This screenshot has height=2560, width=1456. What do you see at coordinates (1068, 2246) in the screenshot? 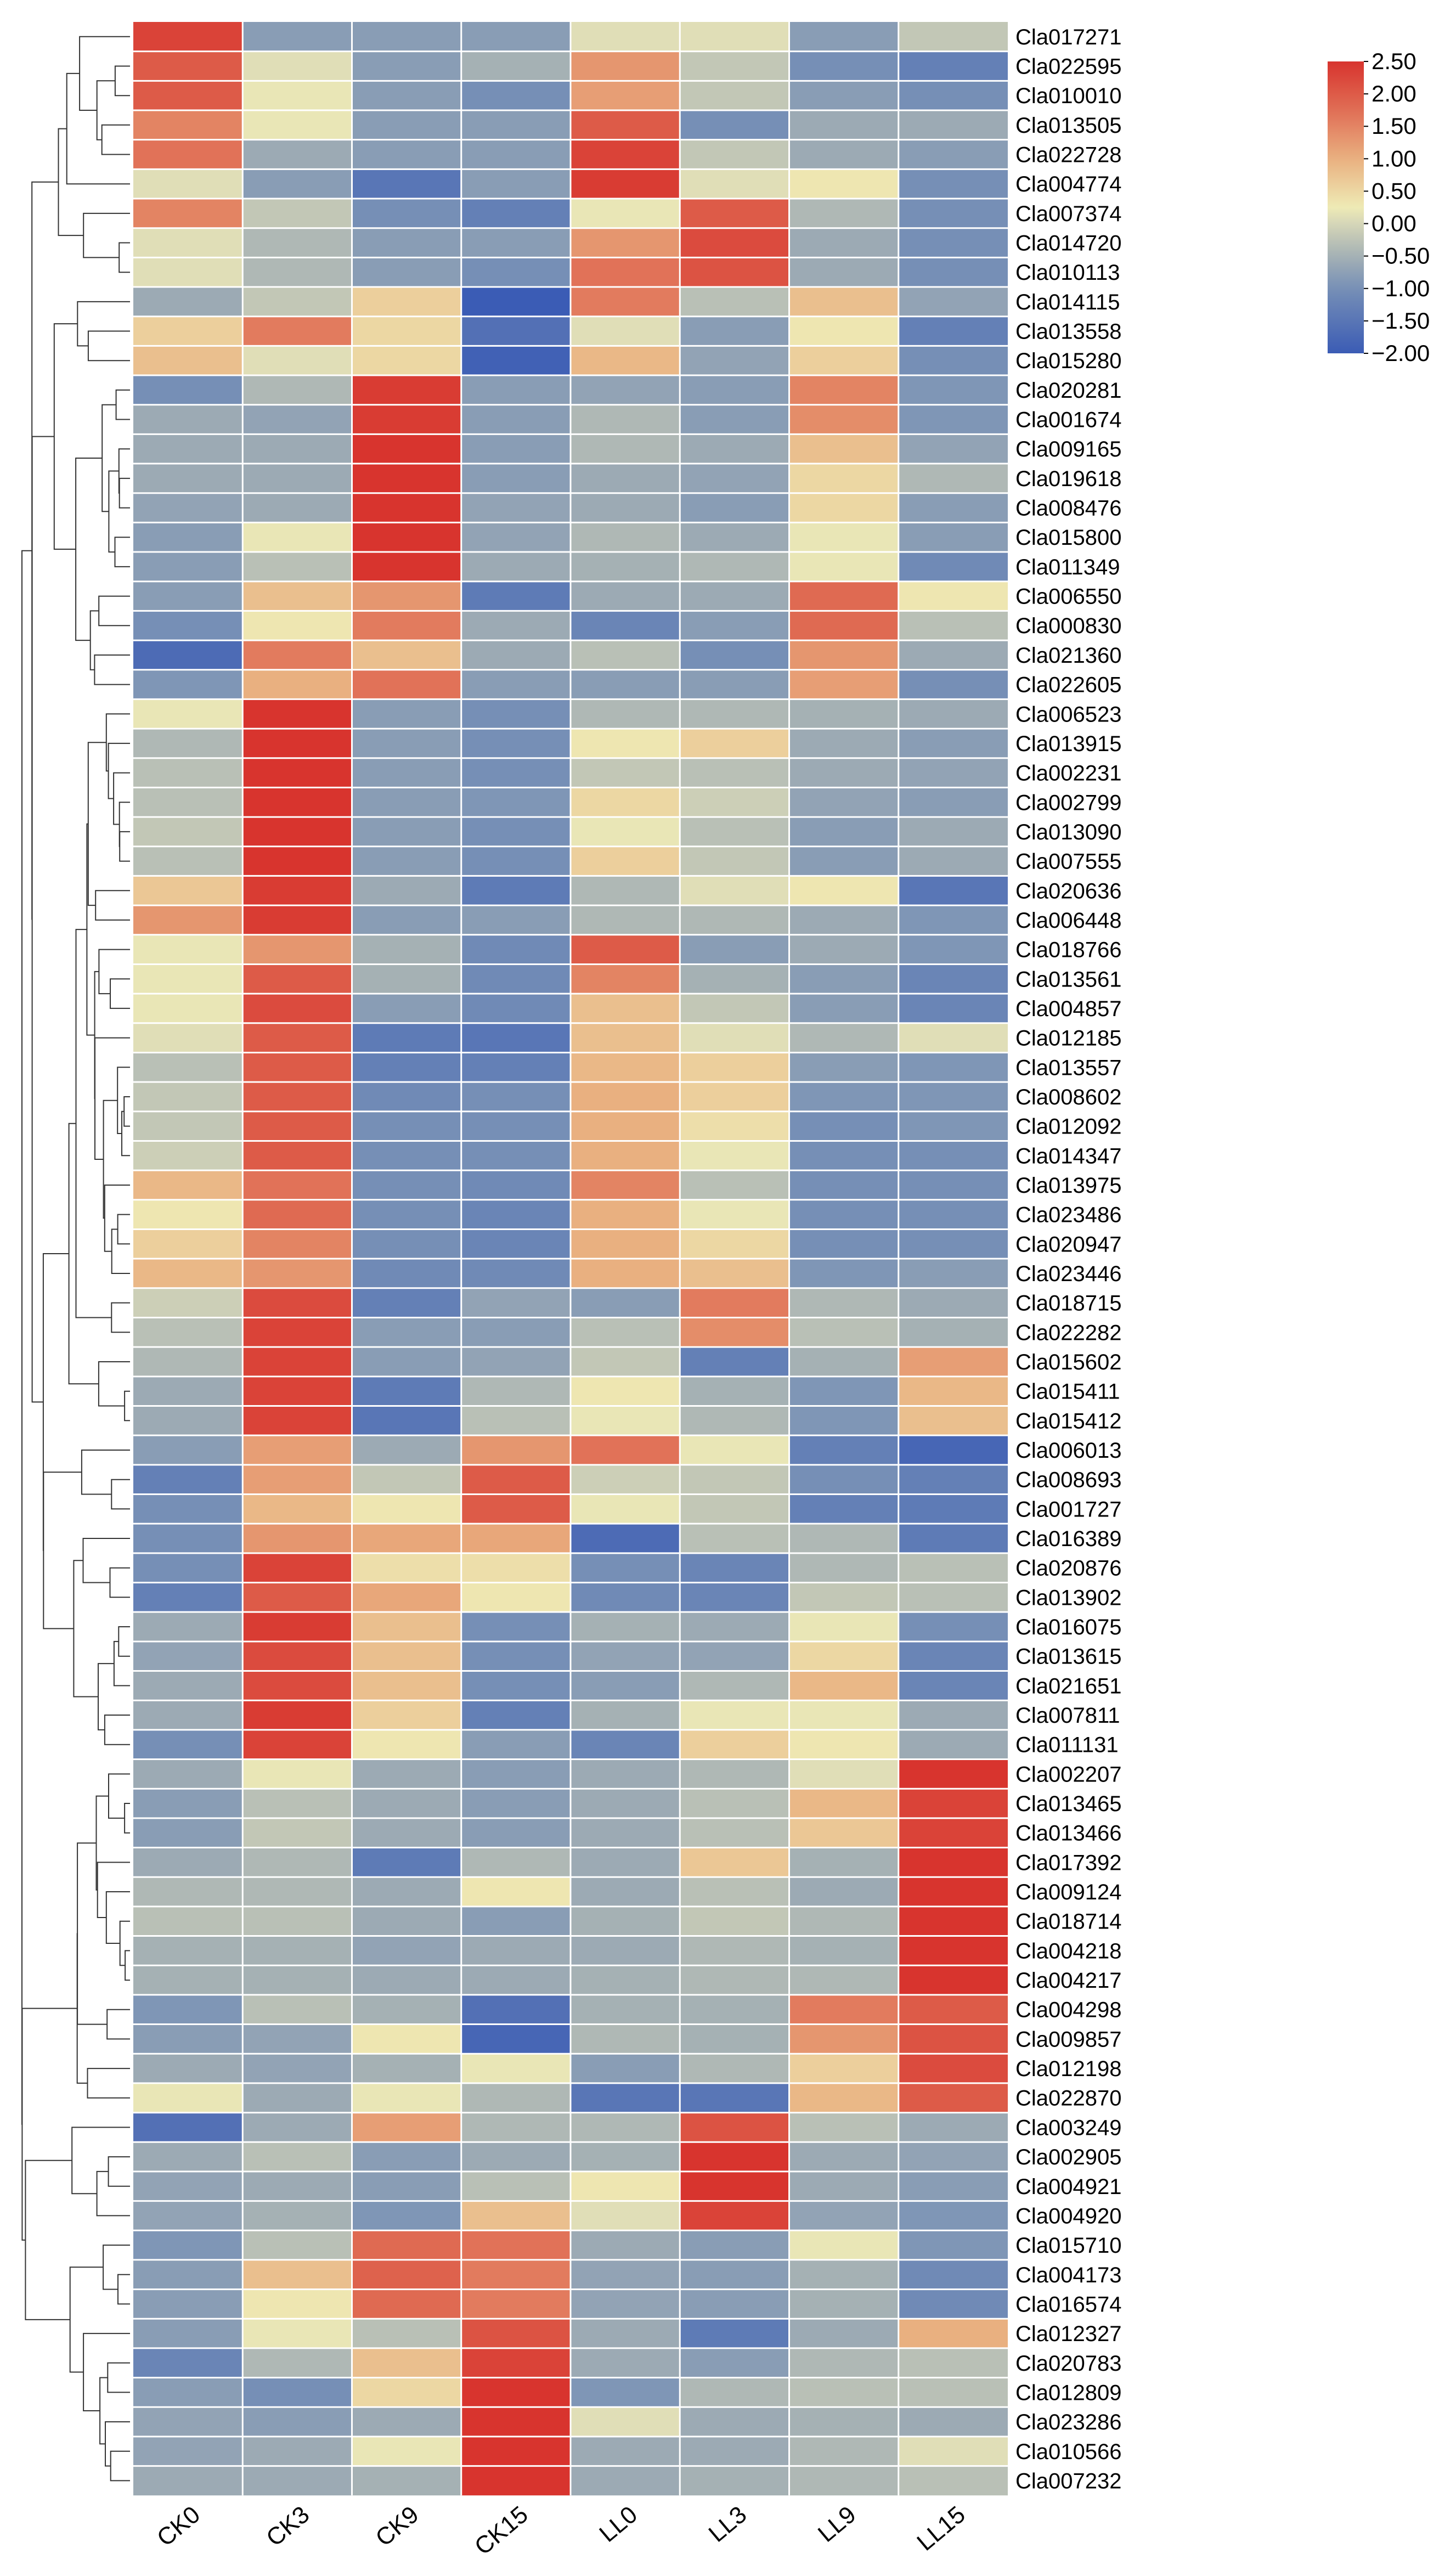
I see `row-label: Cla015710` at bounding box center [1068, 2246].